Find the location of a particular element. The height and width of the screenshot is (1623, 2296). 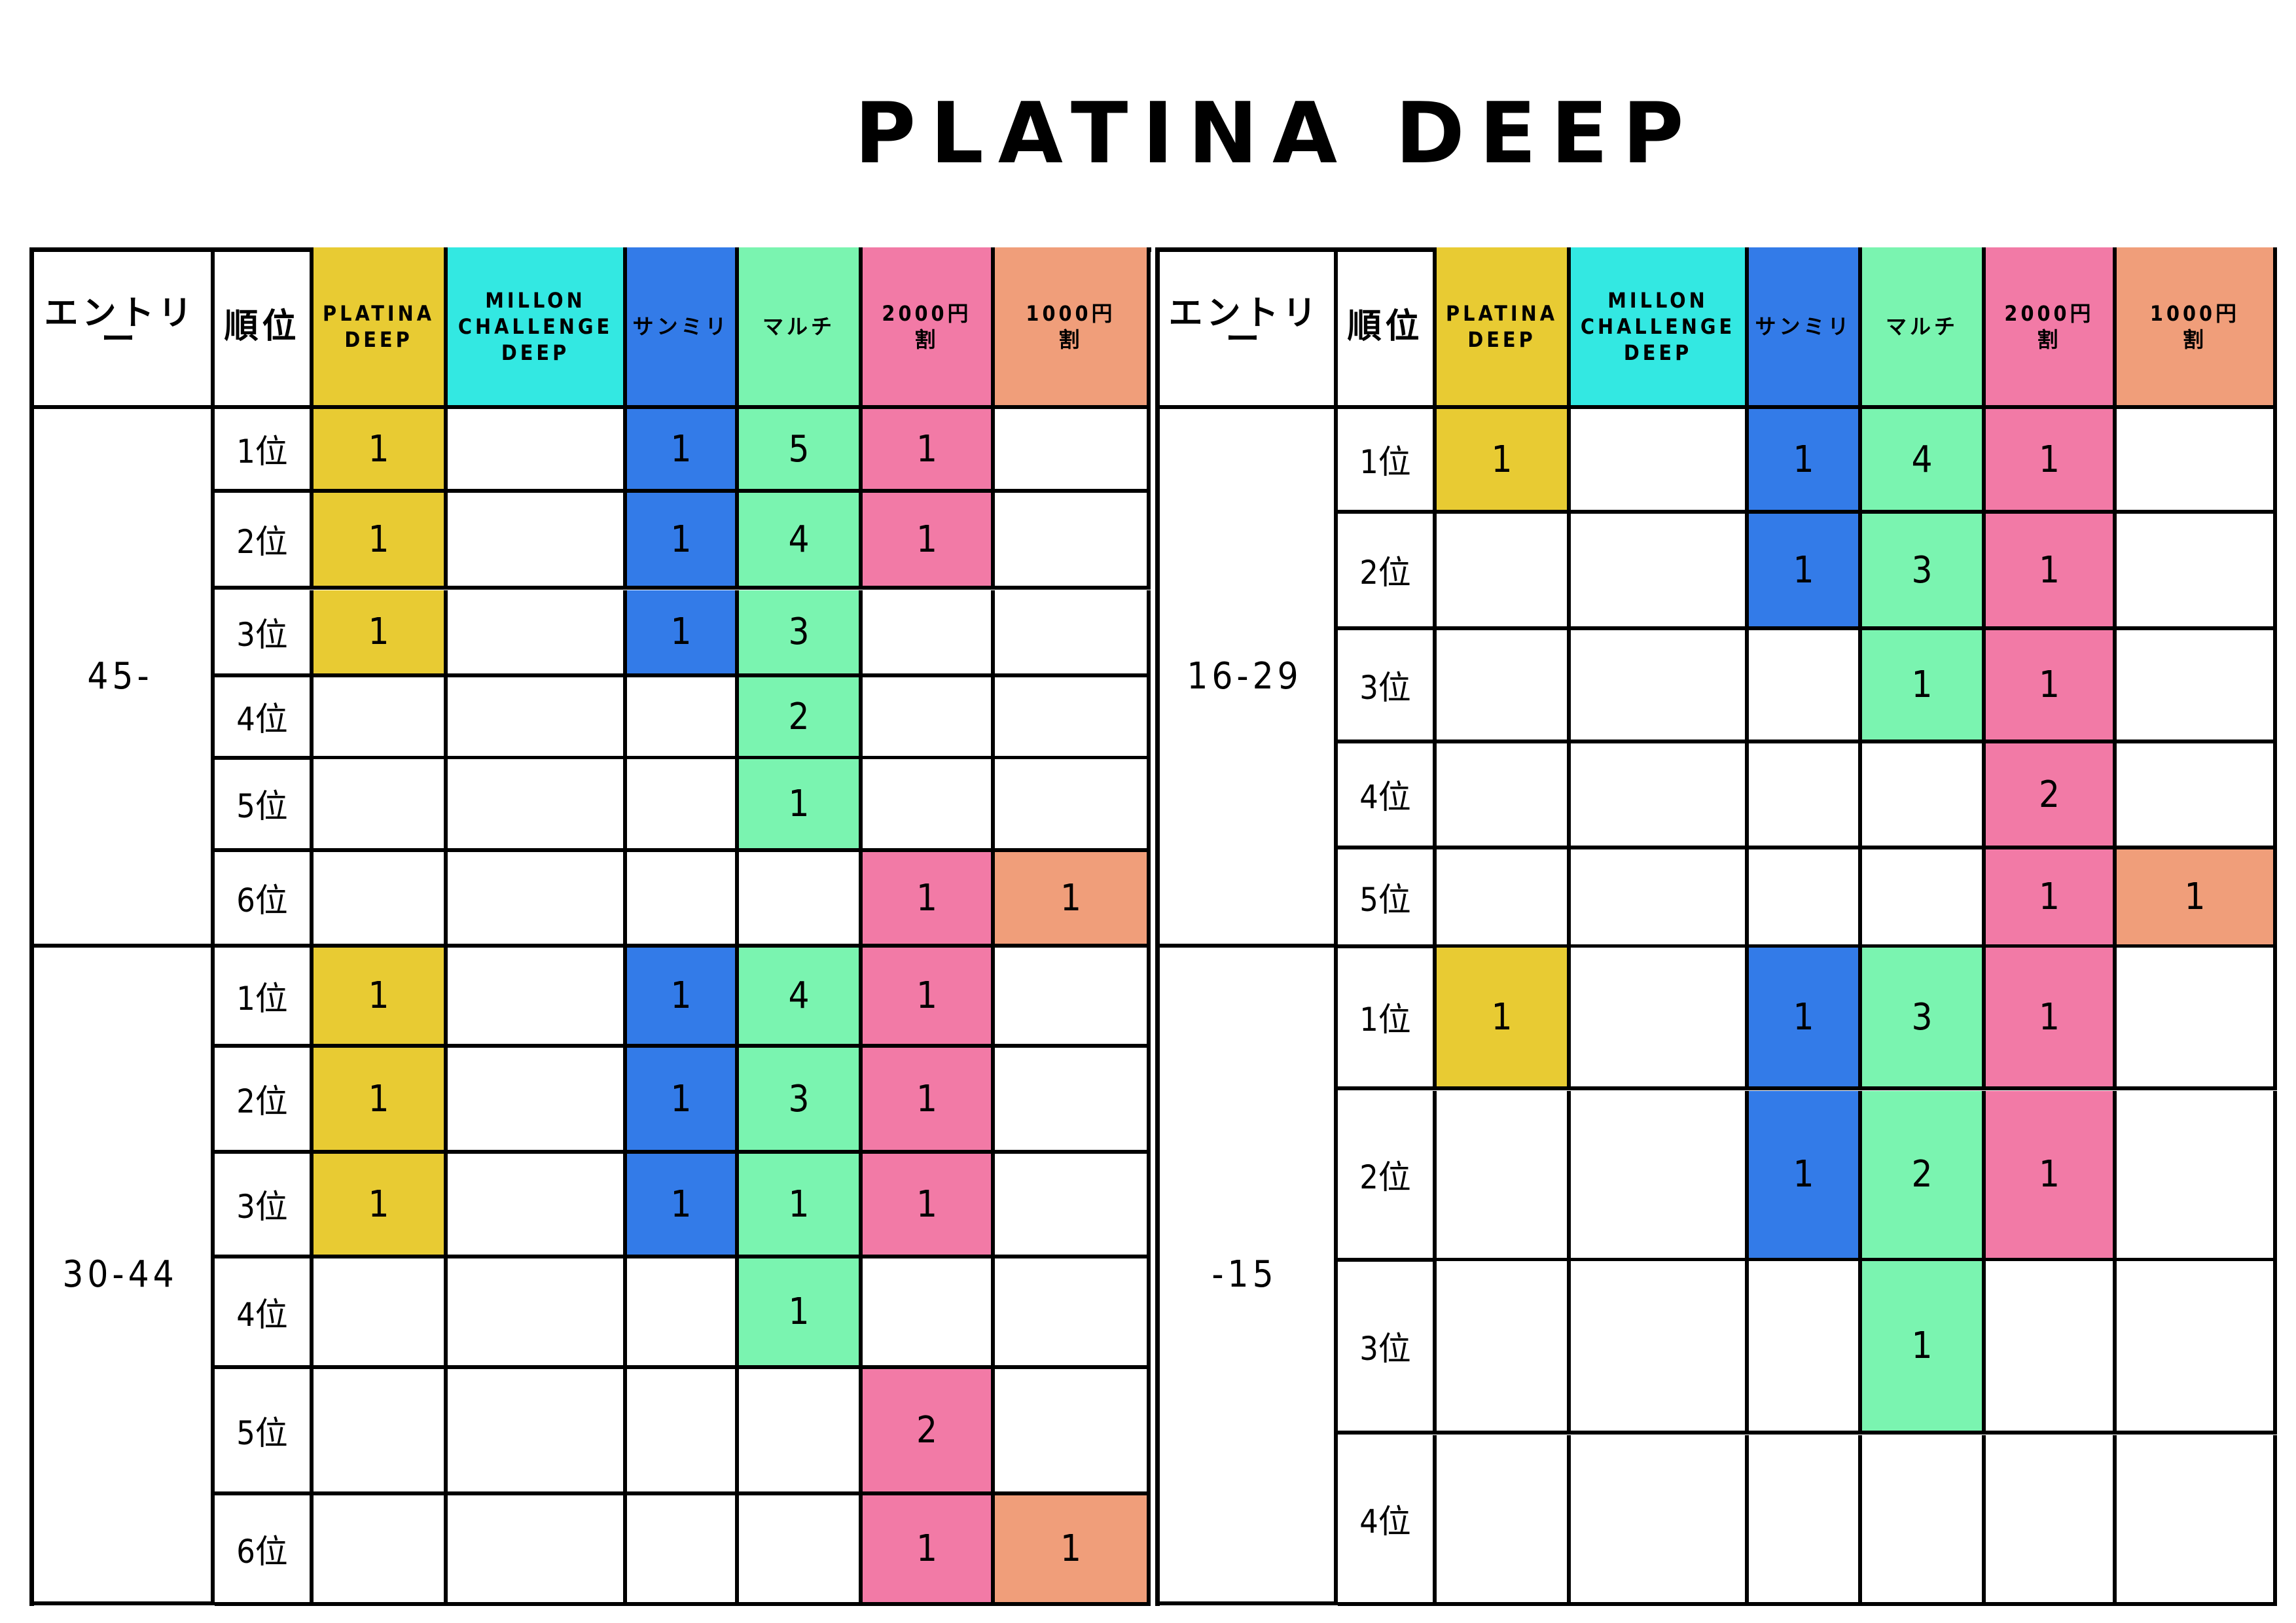

count-cell-maruchi-text: 1 is located at coordinates (799, 1312).